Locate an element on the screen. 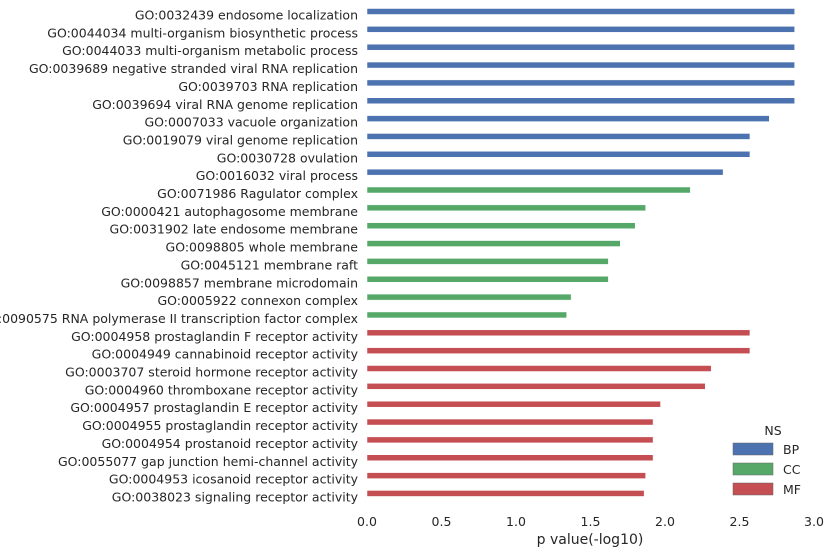 This screenshot has height=552, width=829. category-label: GO:0031902 late endosome membrane is located at coordinates (234, 229).